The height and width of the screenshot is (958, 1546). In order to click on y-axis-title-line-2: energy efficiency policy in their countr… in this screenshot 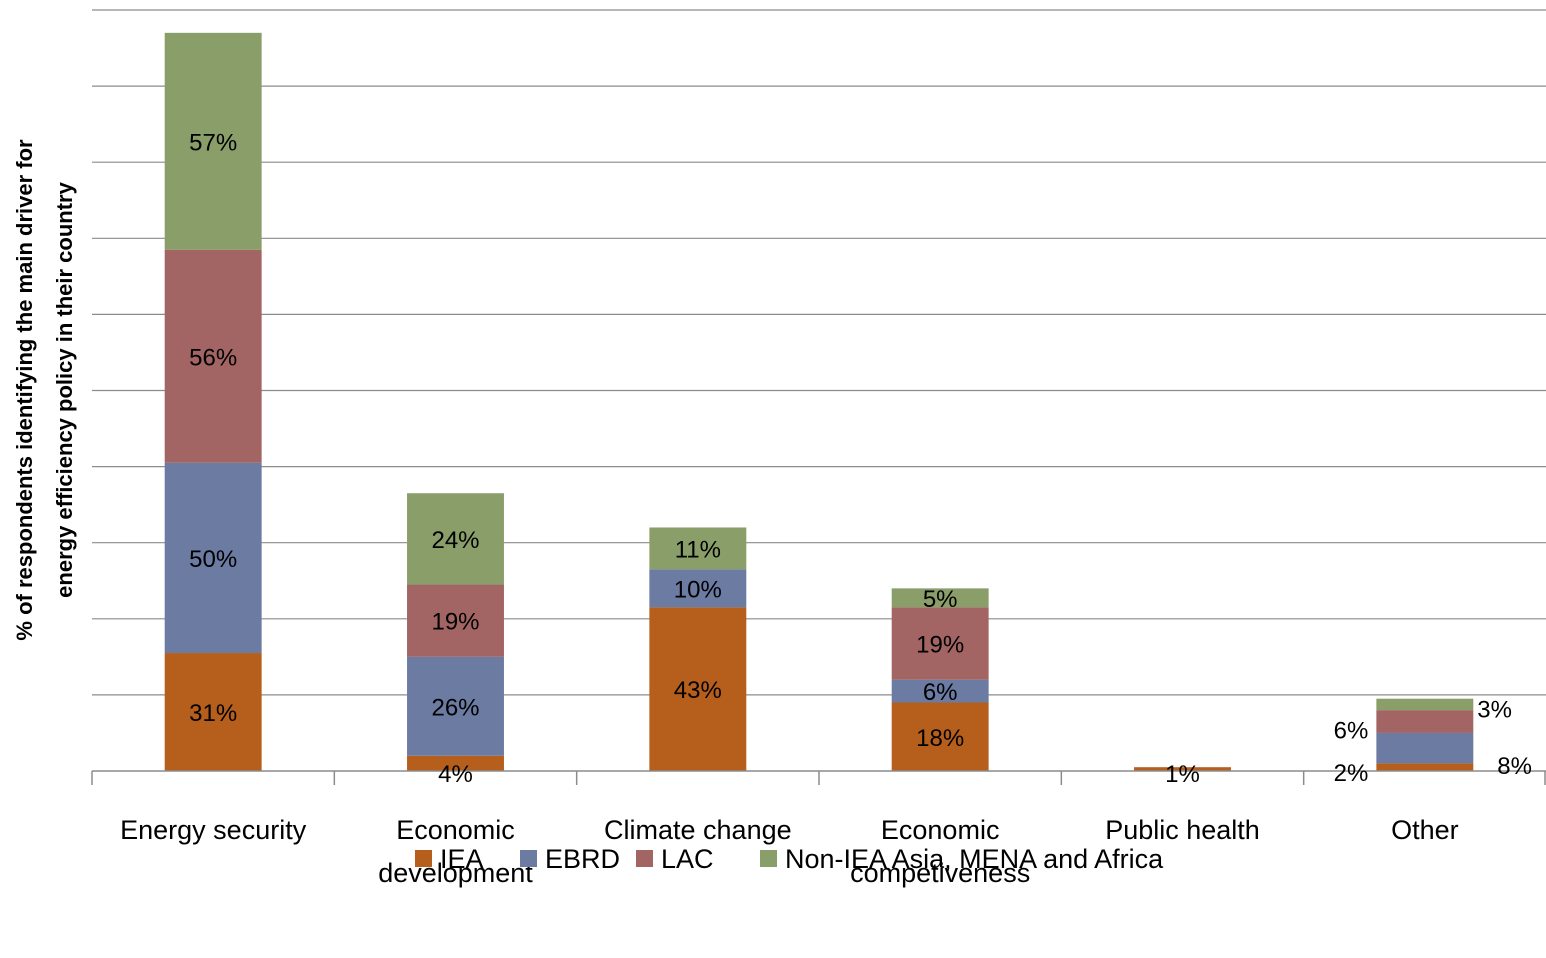, I will do `click(64, 389)`.